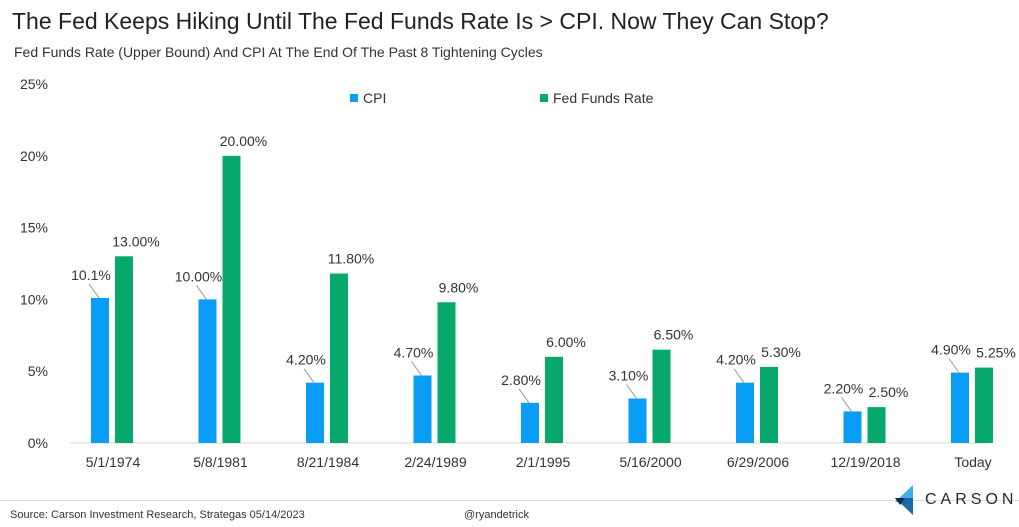  Describe the element at coordinates (509, 500) in the screenshot. I see `footer-divider` at that location.